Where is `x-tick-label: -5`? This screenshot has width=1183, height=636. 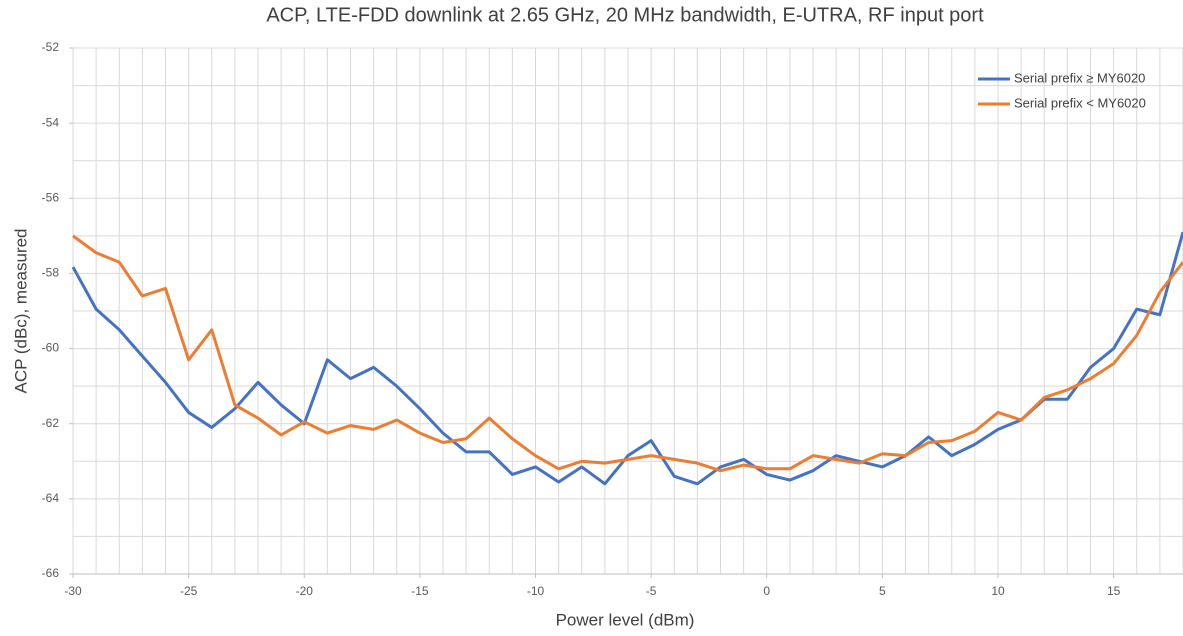 x-tick-label: -5 is located at coordinates (651, 591).